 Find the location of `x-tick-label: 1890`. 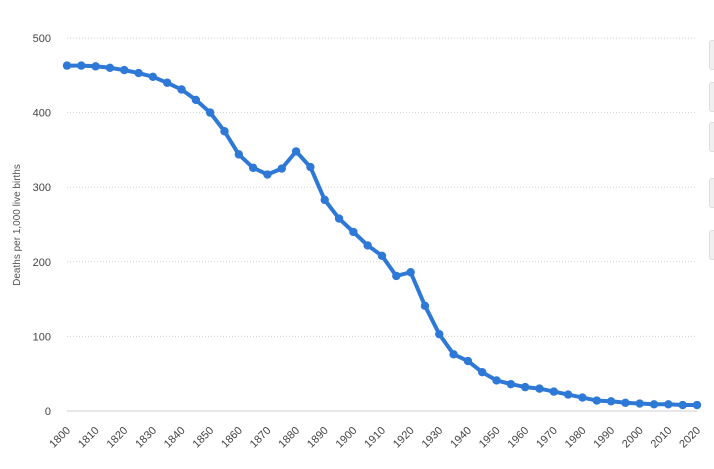

x-tick-label: 1890 is located at coordinates (318, 438).